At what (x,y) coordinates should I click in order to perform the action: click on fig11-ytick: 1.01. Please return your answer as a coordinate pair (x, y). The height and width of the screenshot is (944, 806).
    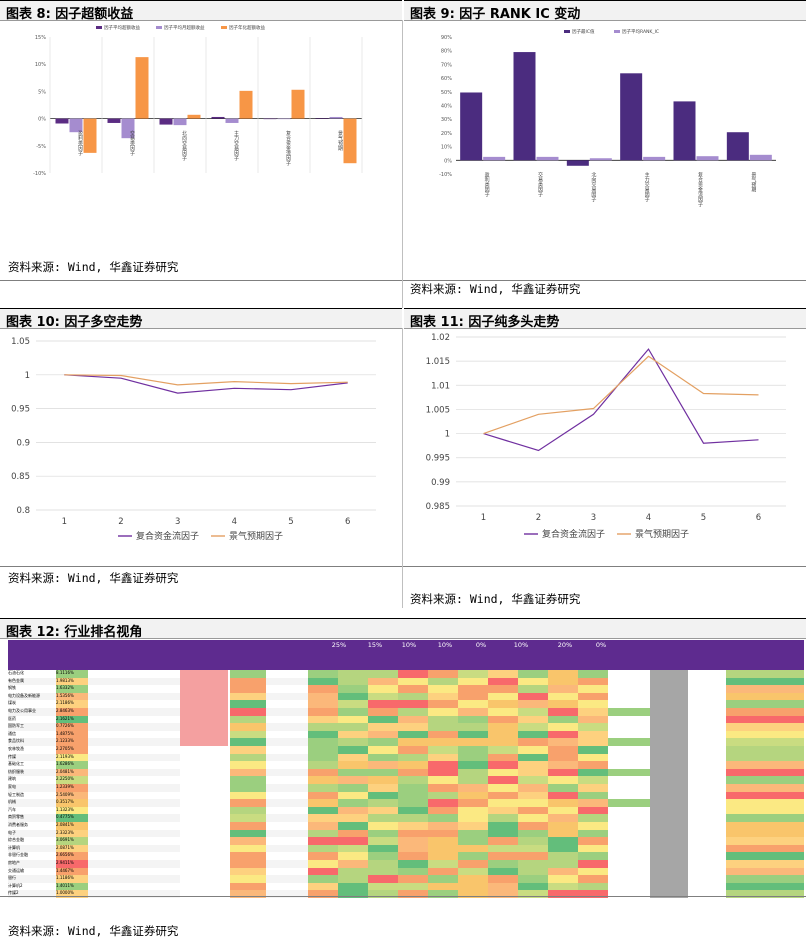
    Looking at the image, I should click on (440, 386).